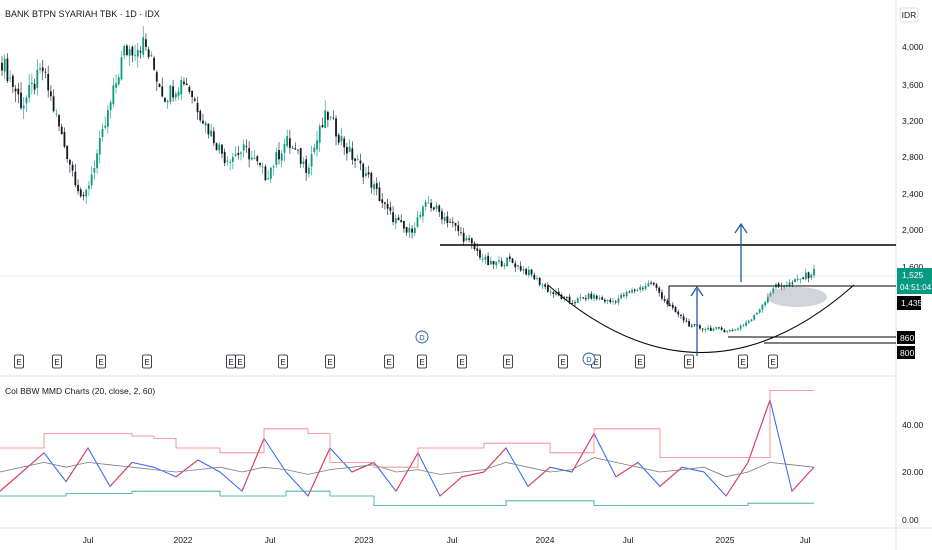 The image size is (932, 550). What do you see at coordinates (697, 320) in the screenshot?
I see `target-arrow-up` at bounding box center [697, 320].